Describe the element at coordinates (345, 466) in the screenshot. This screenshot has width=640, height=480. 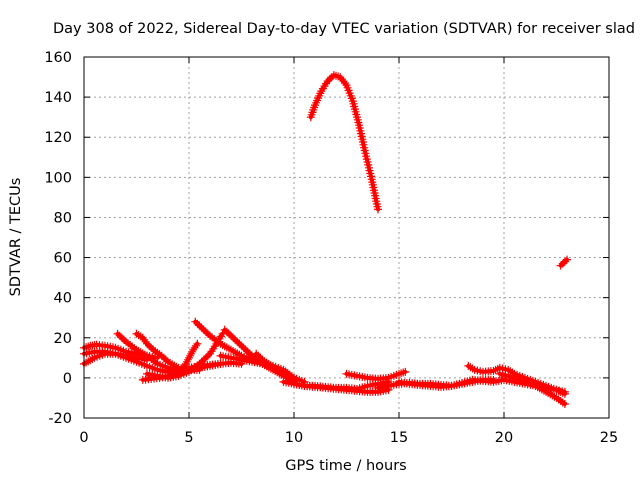
I see `x-axis-label: GPS time / hours` at that location.